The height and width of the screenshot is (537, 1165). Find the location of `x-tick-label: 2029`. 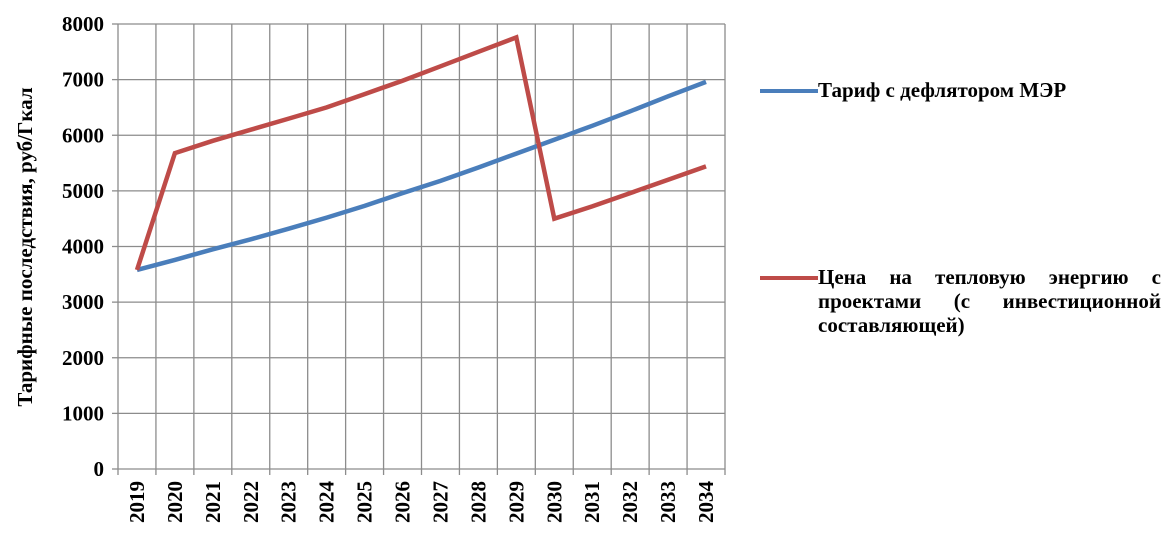

x-tick-label: 2029 is located at coordinates (516, 502).